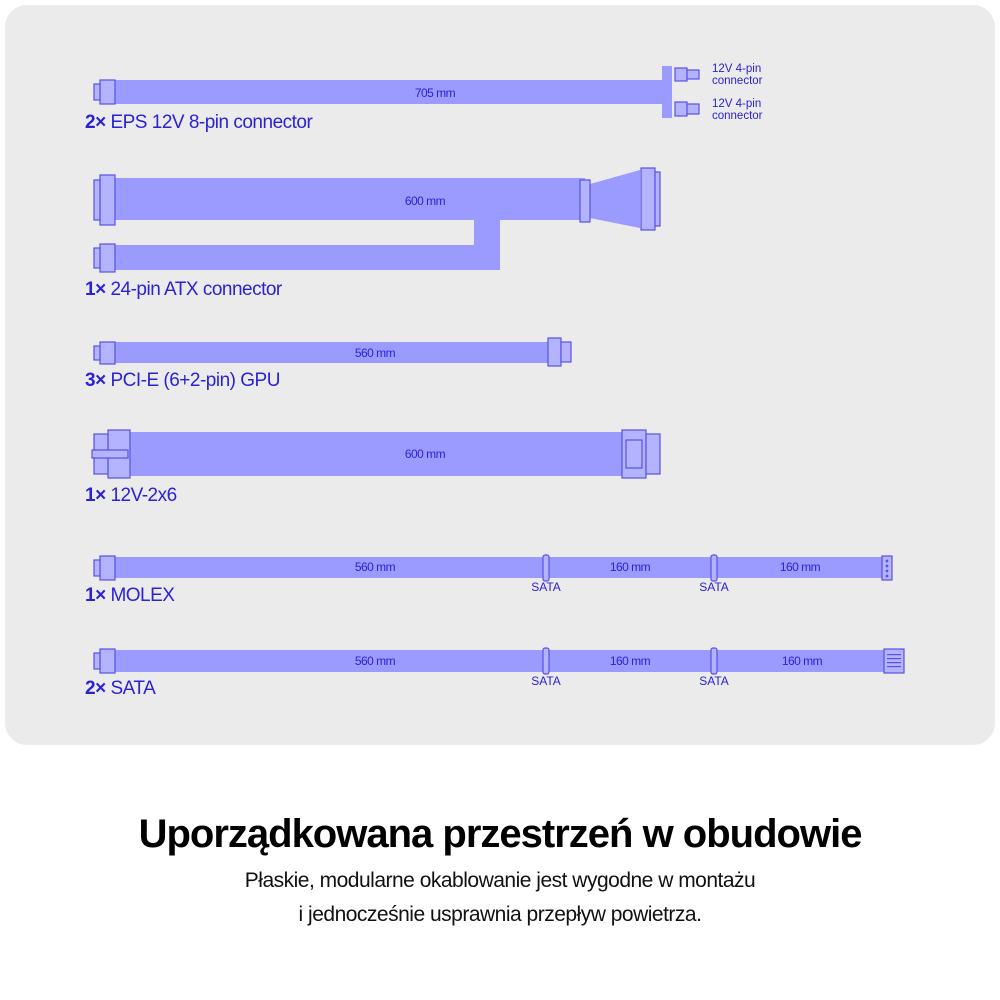  I want to click on sata-length-3: 160 mm, so click(802, 661).